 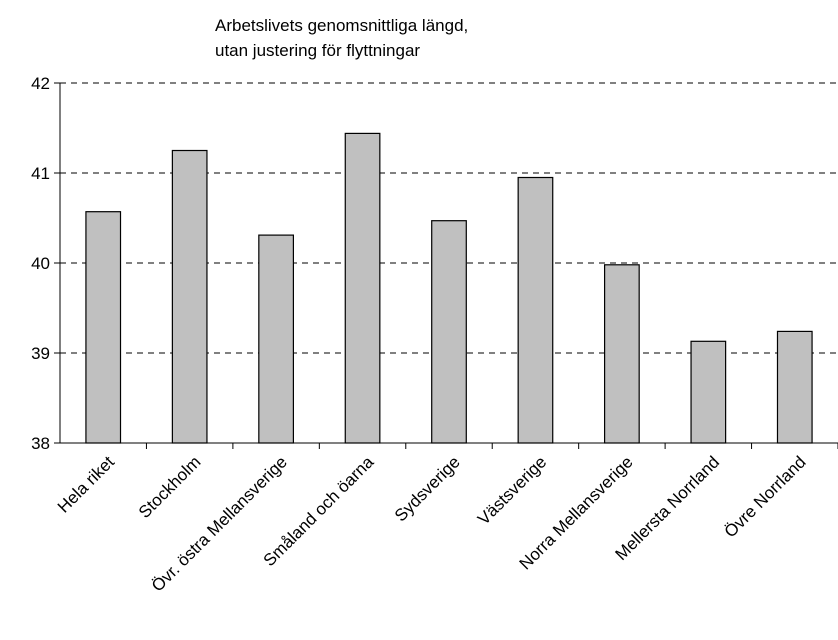 What do you see at coordinates (170, 487) in the screenshot?
I see `x-tick-label-2: Stockholm` at bounding box center [170, 487].